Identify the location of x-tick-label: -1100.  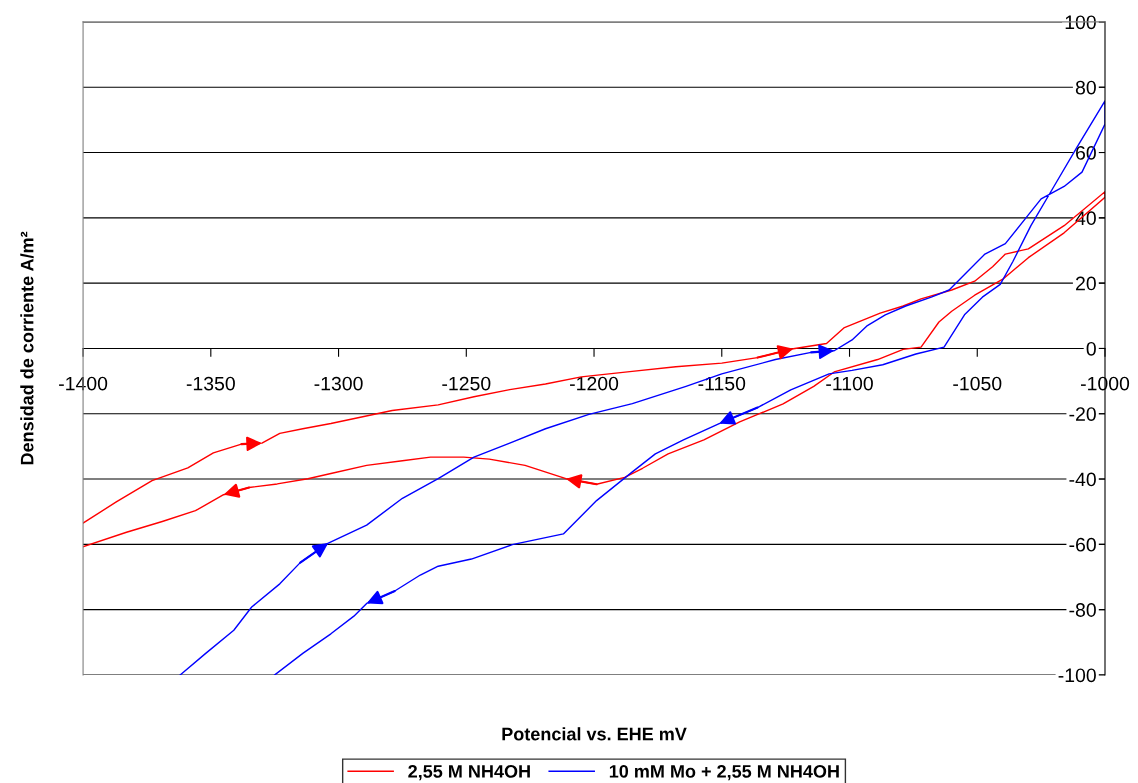
(849, 383).